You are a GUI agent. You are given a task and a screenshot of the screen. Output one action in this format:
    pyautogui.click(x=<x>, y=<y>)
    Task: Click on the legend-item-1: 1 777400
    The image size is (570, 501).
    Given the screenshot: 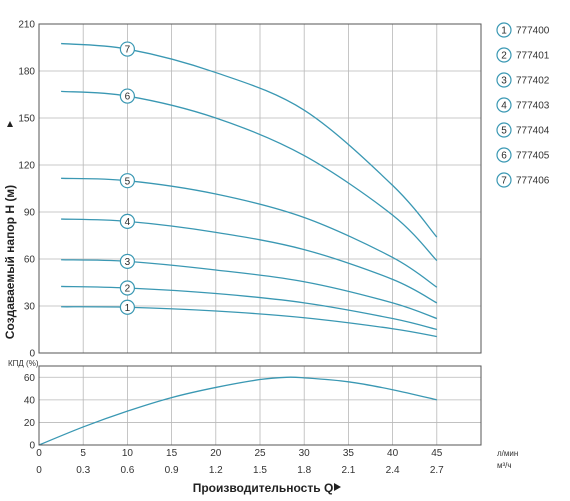 What is the action you would take?
    pyautogui.click(x=523, y=30)
    